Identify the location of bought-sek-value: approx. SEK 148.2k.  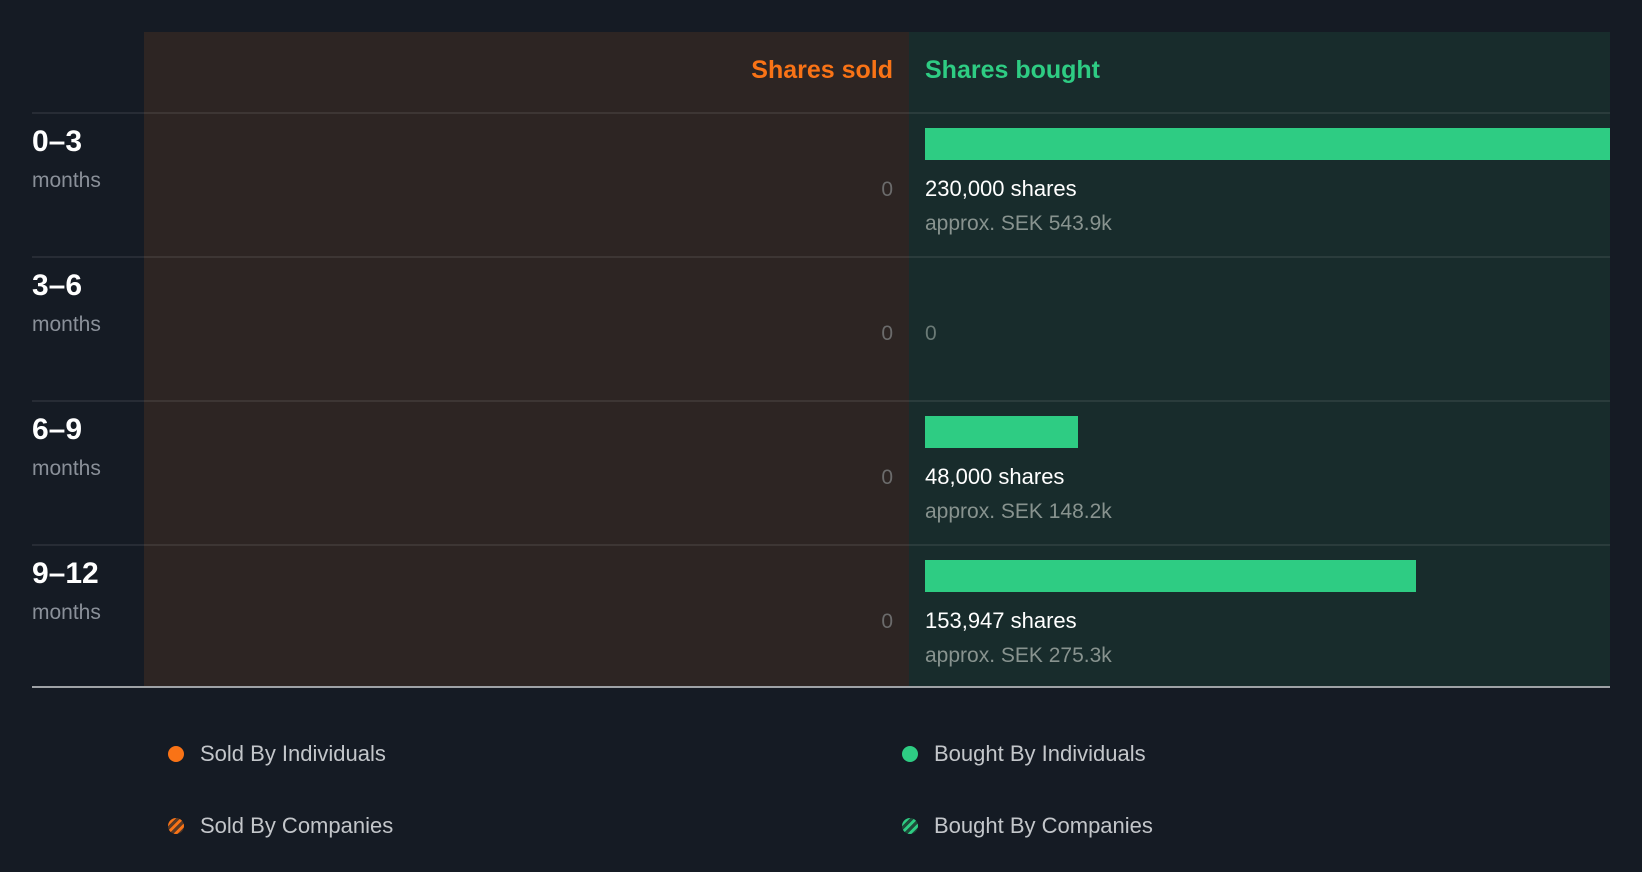
(1018, 511).